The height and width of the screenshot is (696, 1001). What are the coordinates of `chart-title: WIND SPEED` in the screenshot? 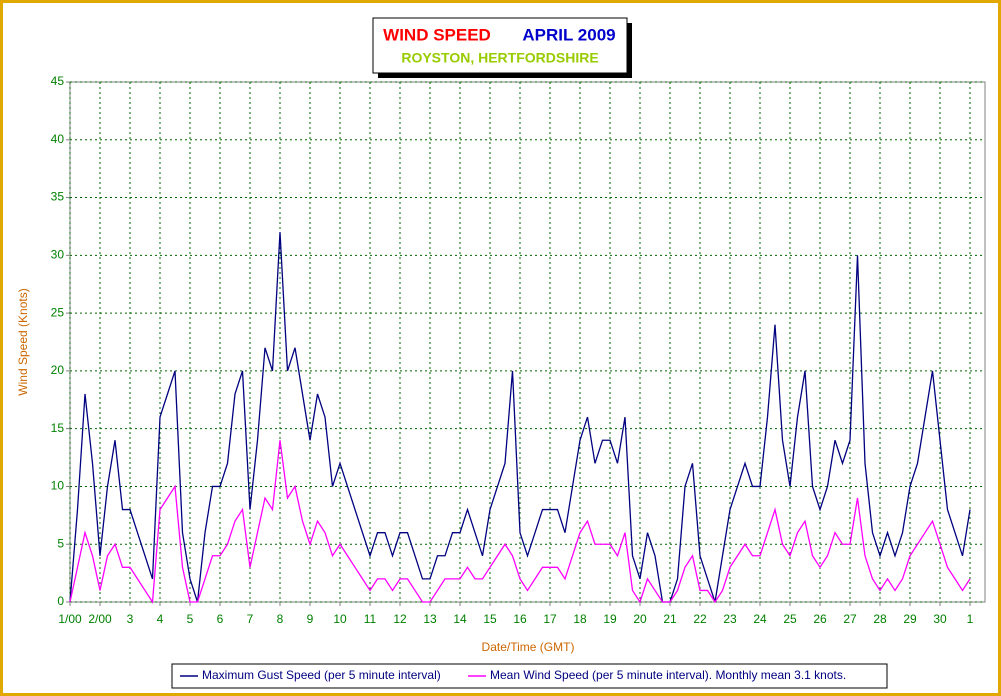 It's located at (437, 34).